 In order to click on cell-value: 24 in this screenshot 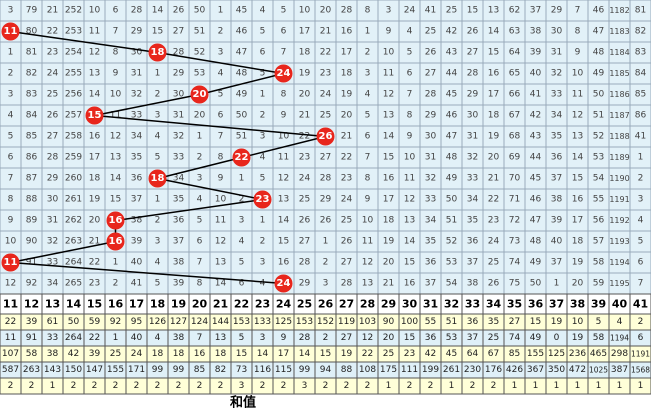, I will do `click(410, 11)`.